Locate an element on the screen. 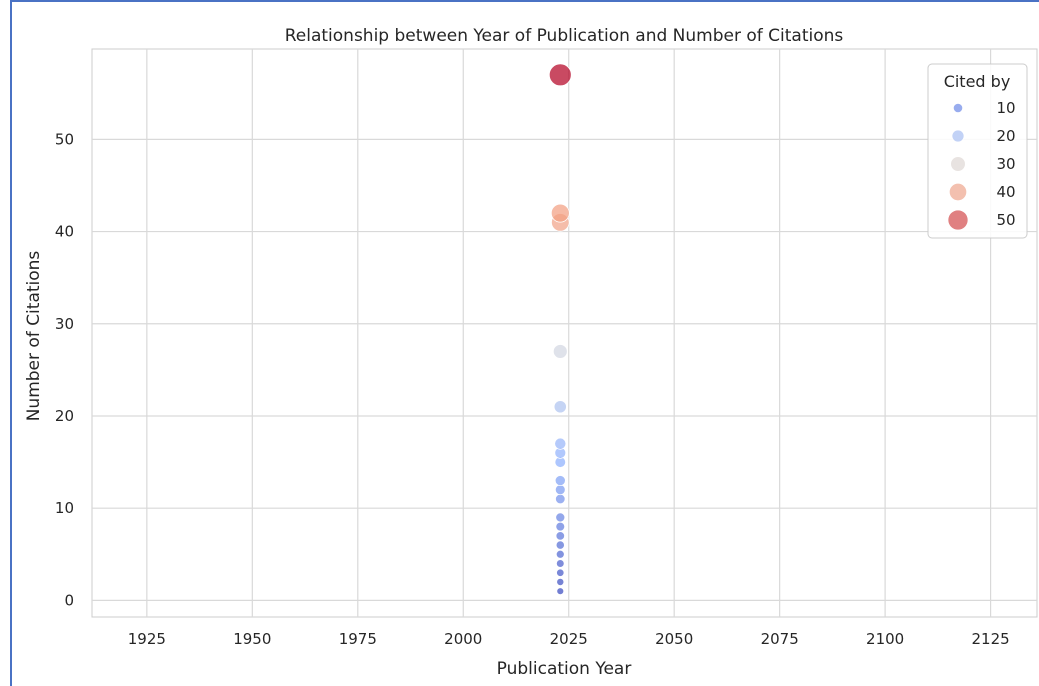  x-tick-label: 2075 is located at coordinates (780, 639).